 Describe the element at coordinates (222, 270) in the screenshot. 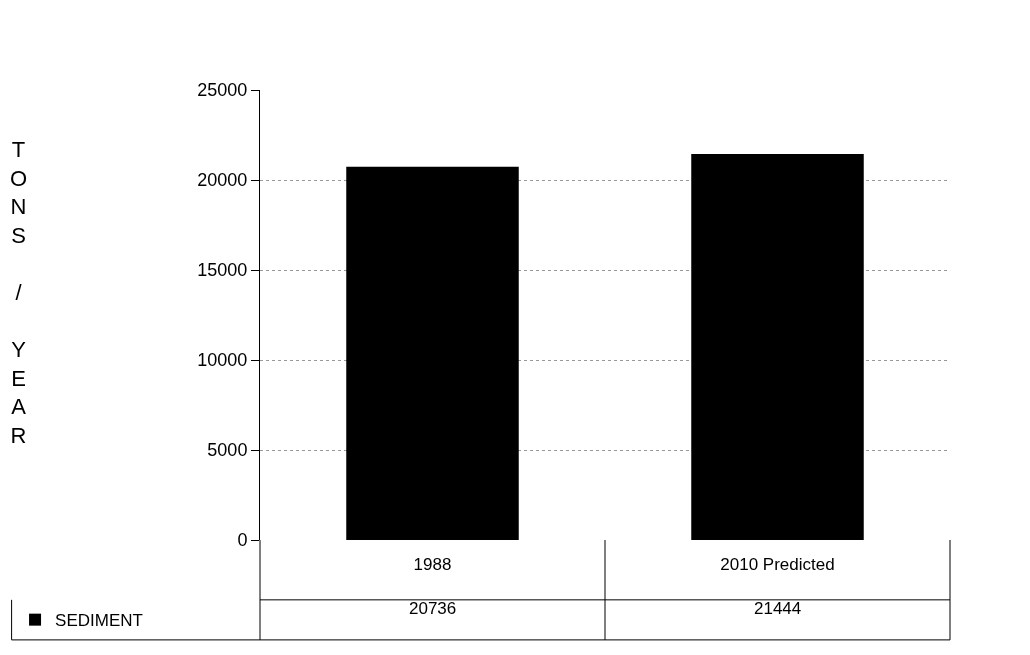

I see `y-tick-label: 15000` at that location.